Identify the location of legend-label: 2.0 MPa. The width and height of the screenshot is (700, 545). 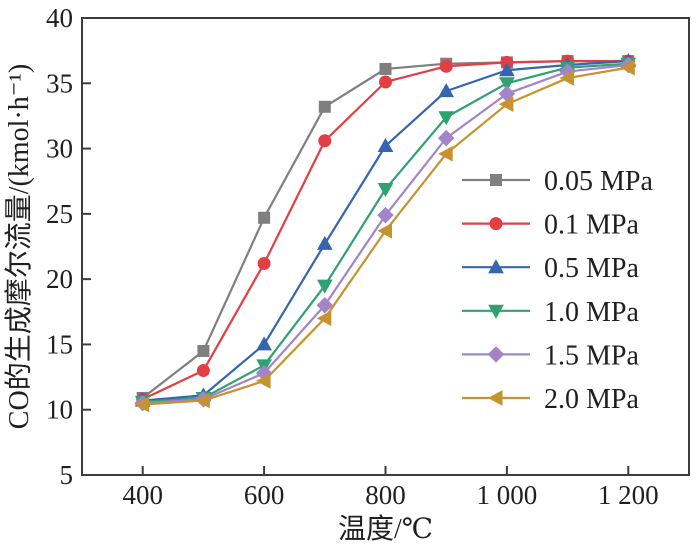
(591, 399).